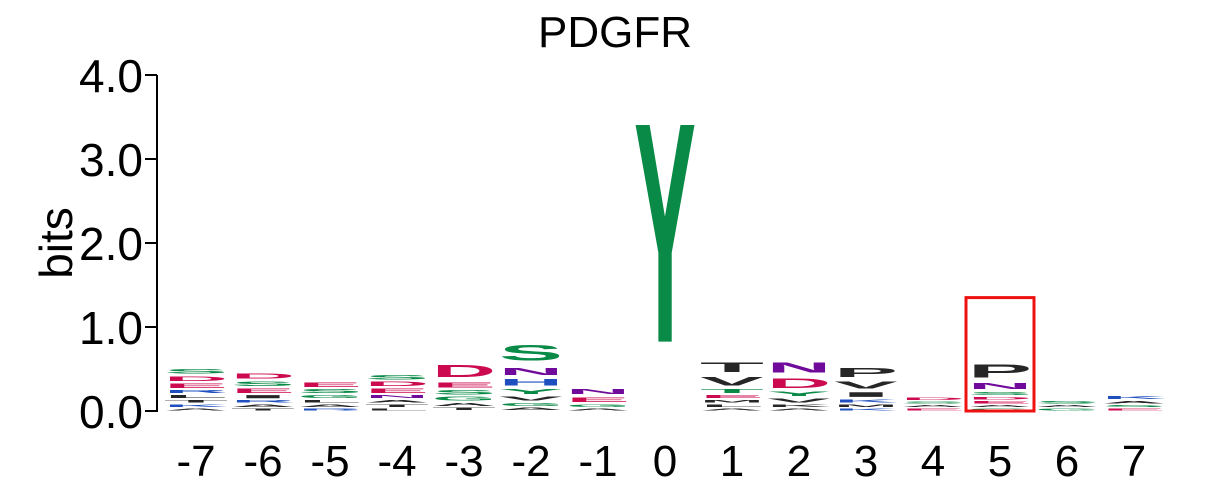 This screenshot has height=496, width=1229. I want to click on x-tick-label: -2, so click(530, 461).